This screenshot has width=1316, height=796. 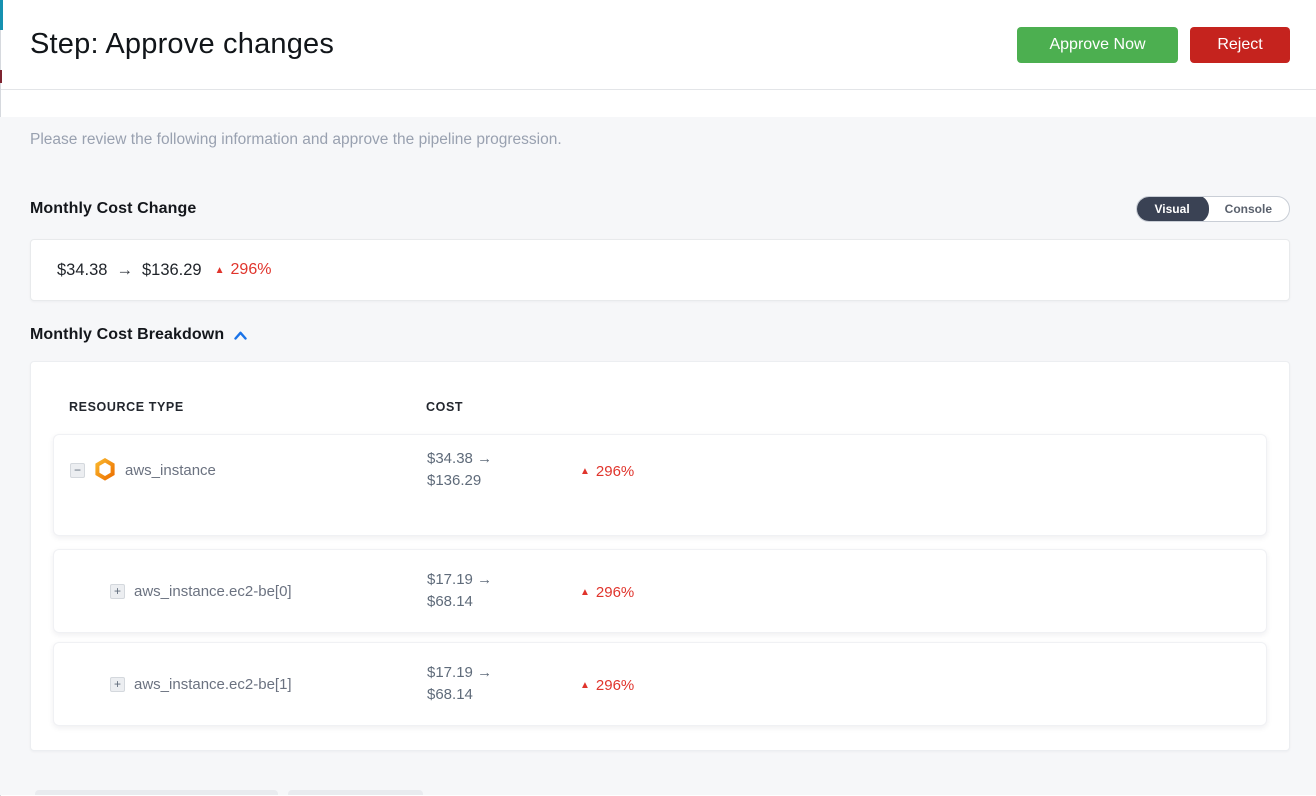 What do you see at coordinates (126, 407) in the screenshot?
I see `column-header-resource-type: RESOURCE TYPE` at bounding box center [126, 407].